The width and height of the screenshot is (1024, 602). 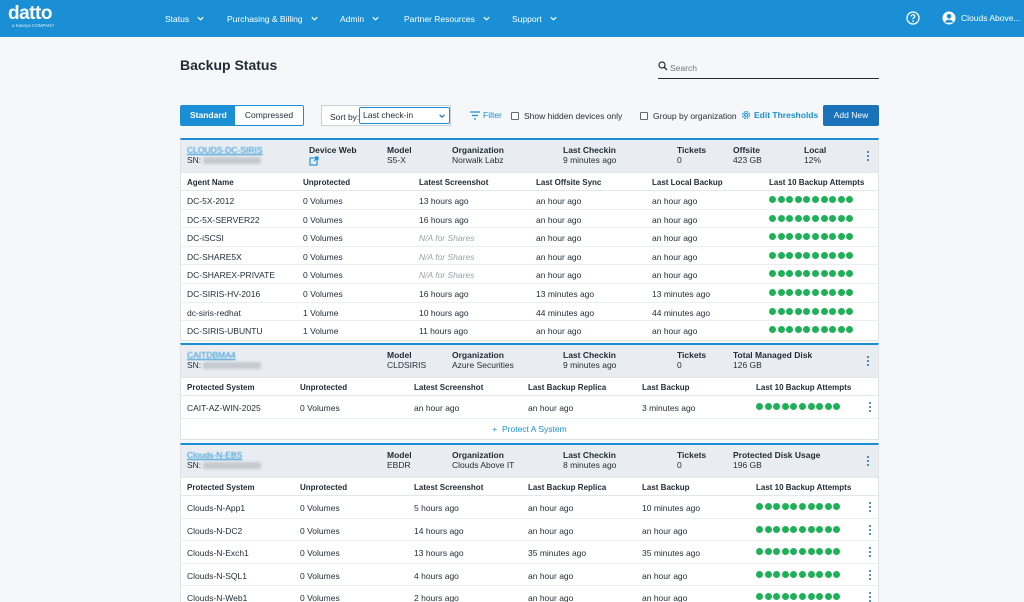 I want to click on disk-col: Protected Disk Usage 196 GB, so click(x=776, y=460).